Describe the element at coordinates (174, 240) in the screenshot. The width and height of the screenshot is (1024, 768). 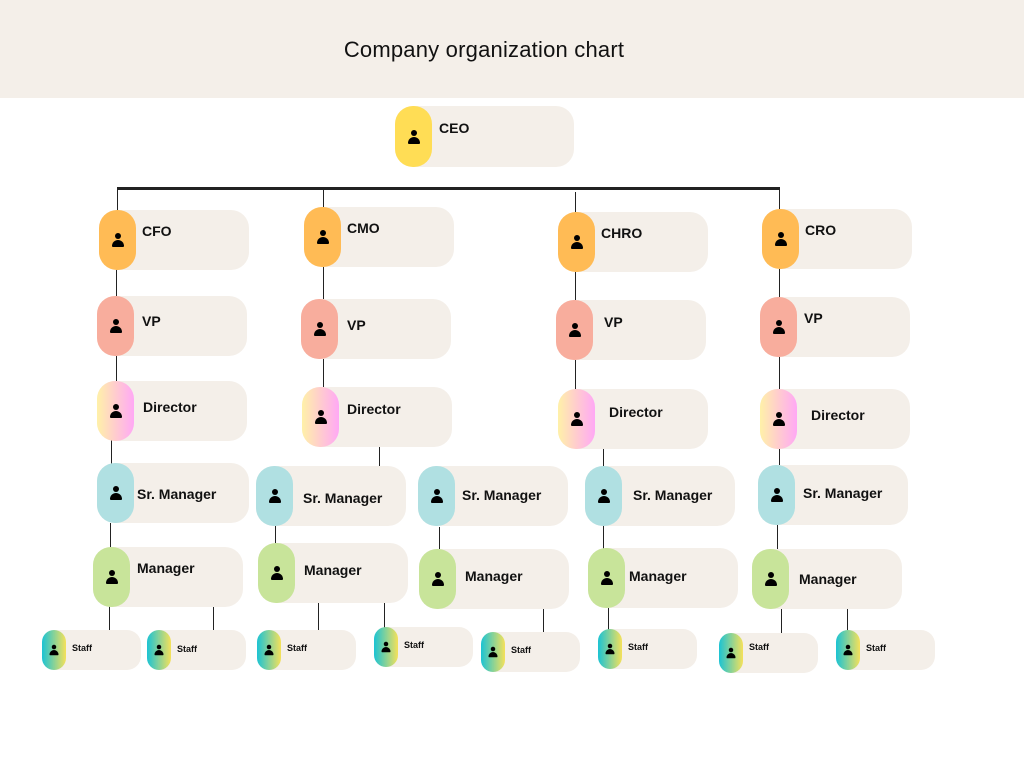
I see `node-cfo: CFO` at that location.